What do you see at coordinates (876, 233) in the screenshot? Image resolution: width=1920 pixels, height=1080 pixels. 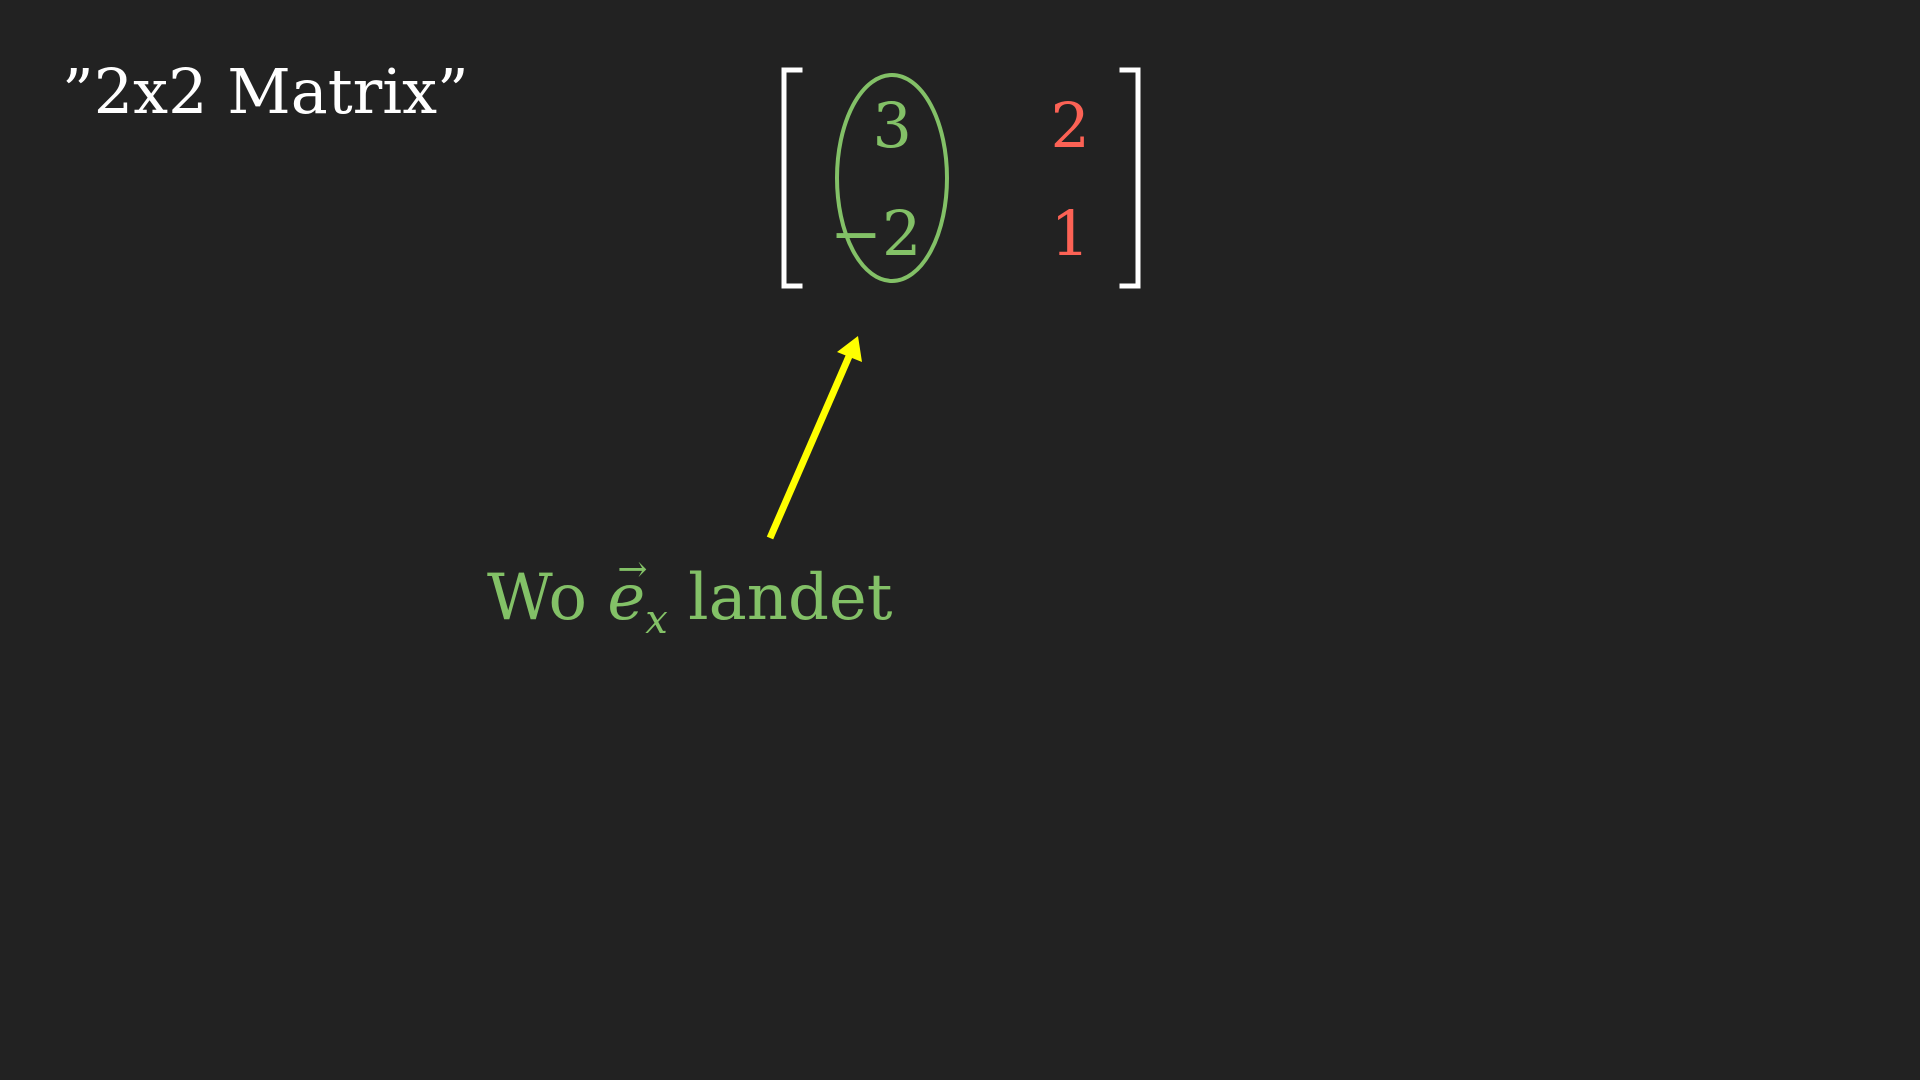 I see `matrix-cell-r2-c1: −2` at bounding box center [876, 233].